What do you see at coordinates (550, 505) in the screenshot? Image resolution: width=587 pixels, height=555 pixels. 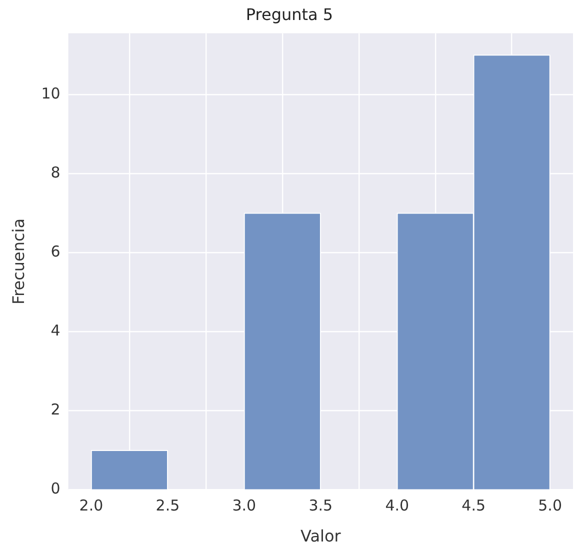 I see `x-tick-label: 5.0` at bounding box center [550, 505].